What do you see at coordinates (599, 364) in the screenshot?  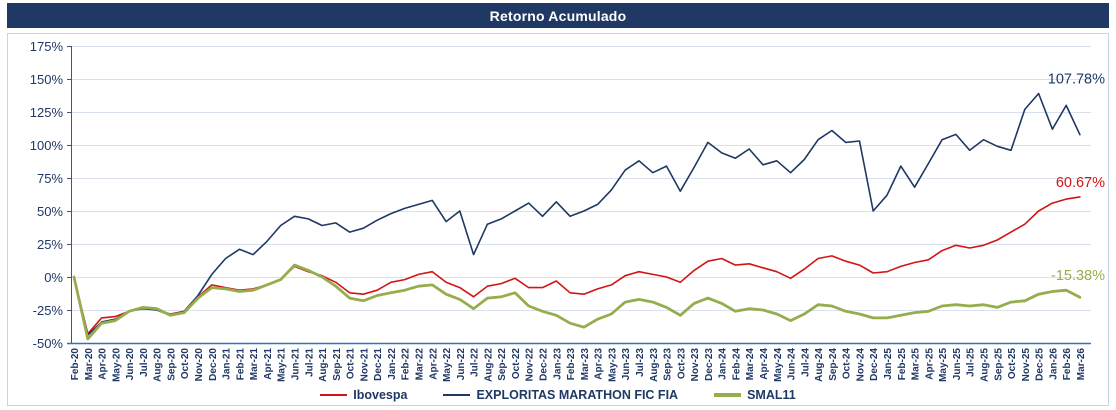 I see `x-axis-label: Apr-23` at bounding box center [599, 364].